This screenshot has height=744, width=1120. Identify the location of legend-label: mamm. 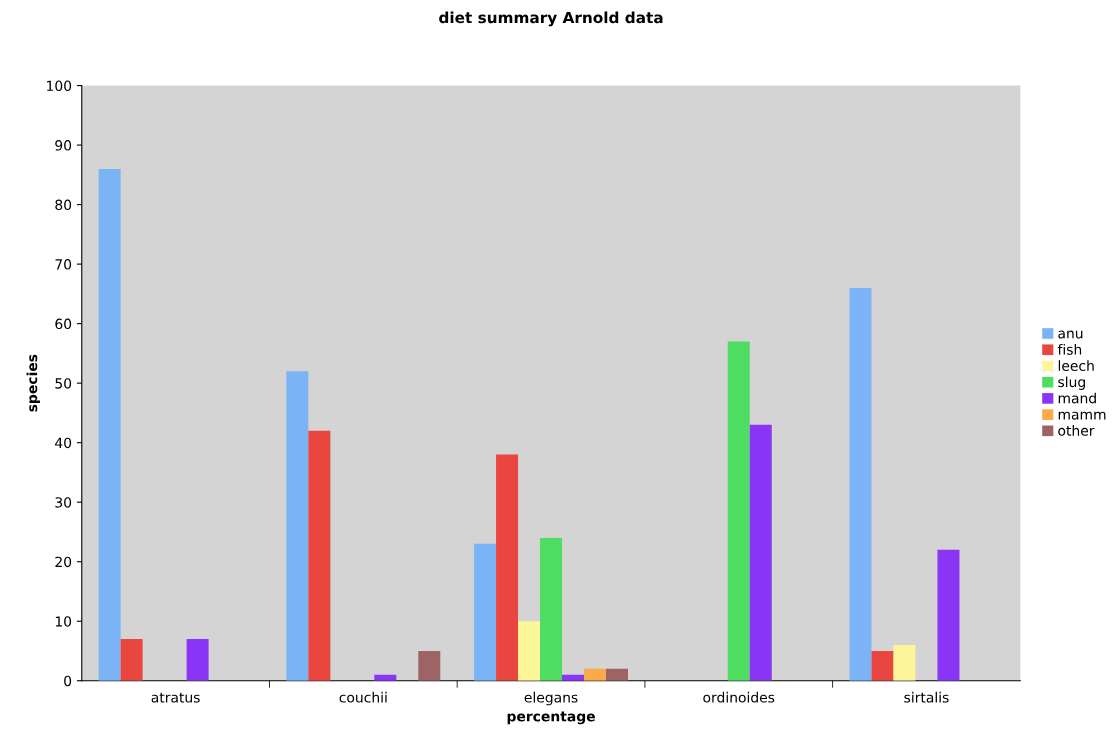
(1082, 415).